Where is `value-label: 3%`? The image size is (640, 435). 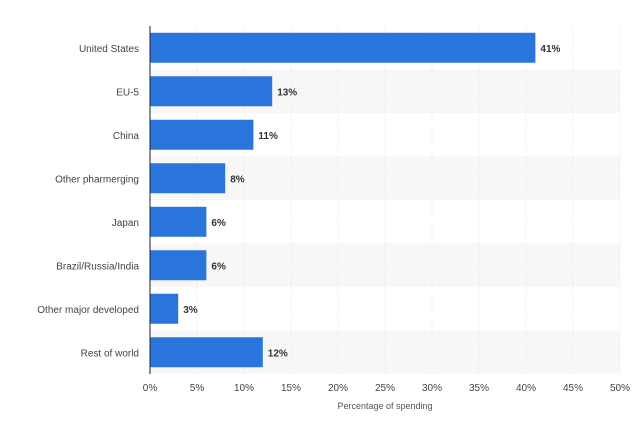 value-label: 3% is located at coordinates (190, 310).